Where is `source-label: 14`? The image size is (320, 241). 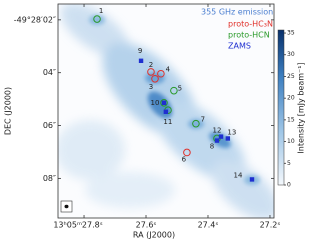 source-label: 14 is located at coordinates (238, 175).